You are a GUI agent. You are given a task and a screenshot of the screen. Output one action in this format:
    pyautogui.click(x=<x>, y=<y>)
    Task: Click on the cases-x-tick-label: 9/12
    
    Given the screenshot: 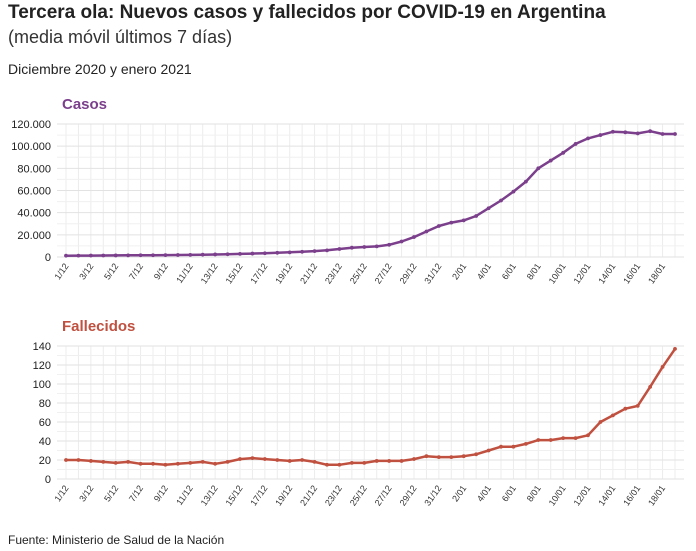 What is the action you would take?
    pyautogui.click(x=161, y=271)
    